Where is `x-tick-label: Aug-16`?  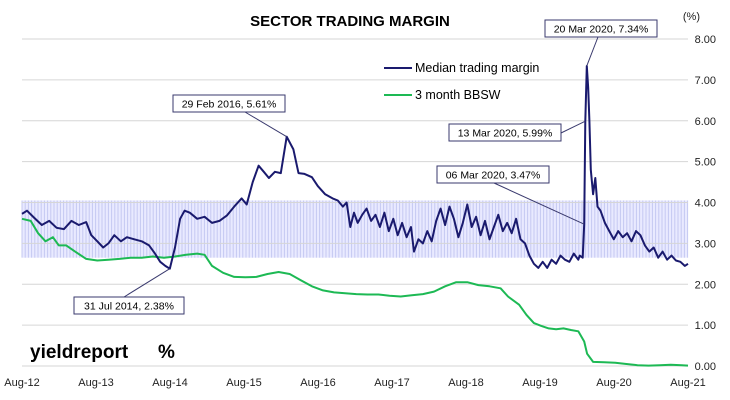 x-tick-label: Aug-16 is located at coordinates (317, 383).